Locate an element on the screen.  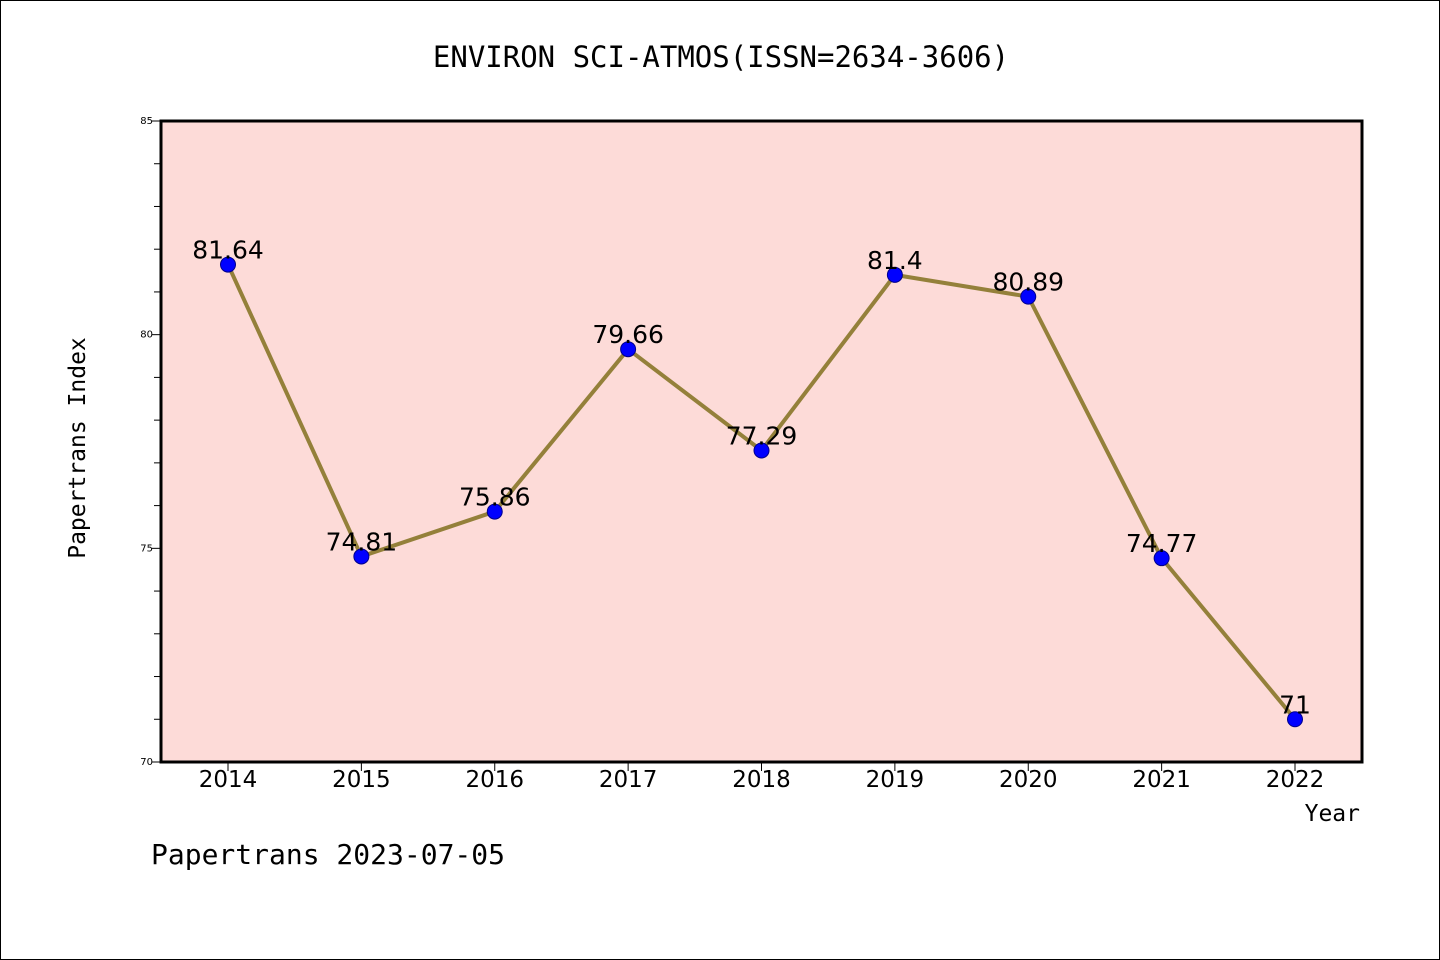
x-tick-label: 2017 is located at coordinates (628, 780).